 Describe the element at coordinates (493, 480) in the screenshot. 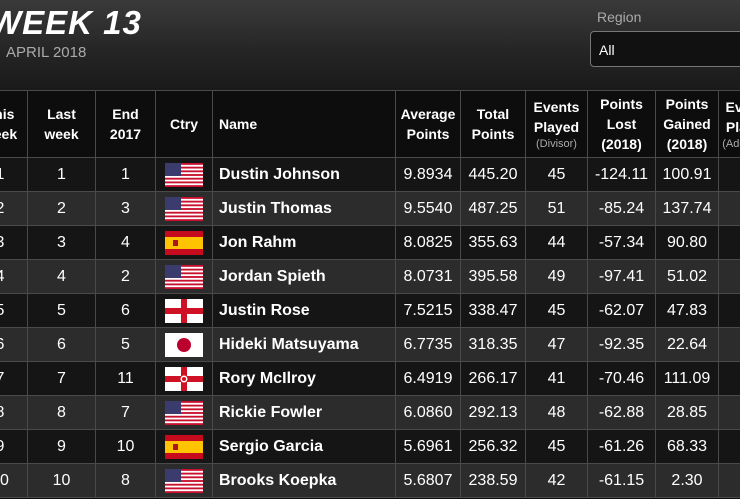

I see `cell: 238.59` at that location.